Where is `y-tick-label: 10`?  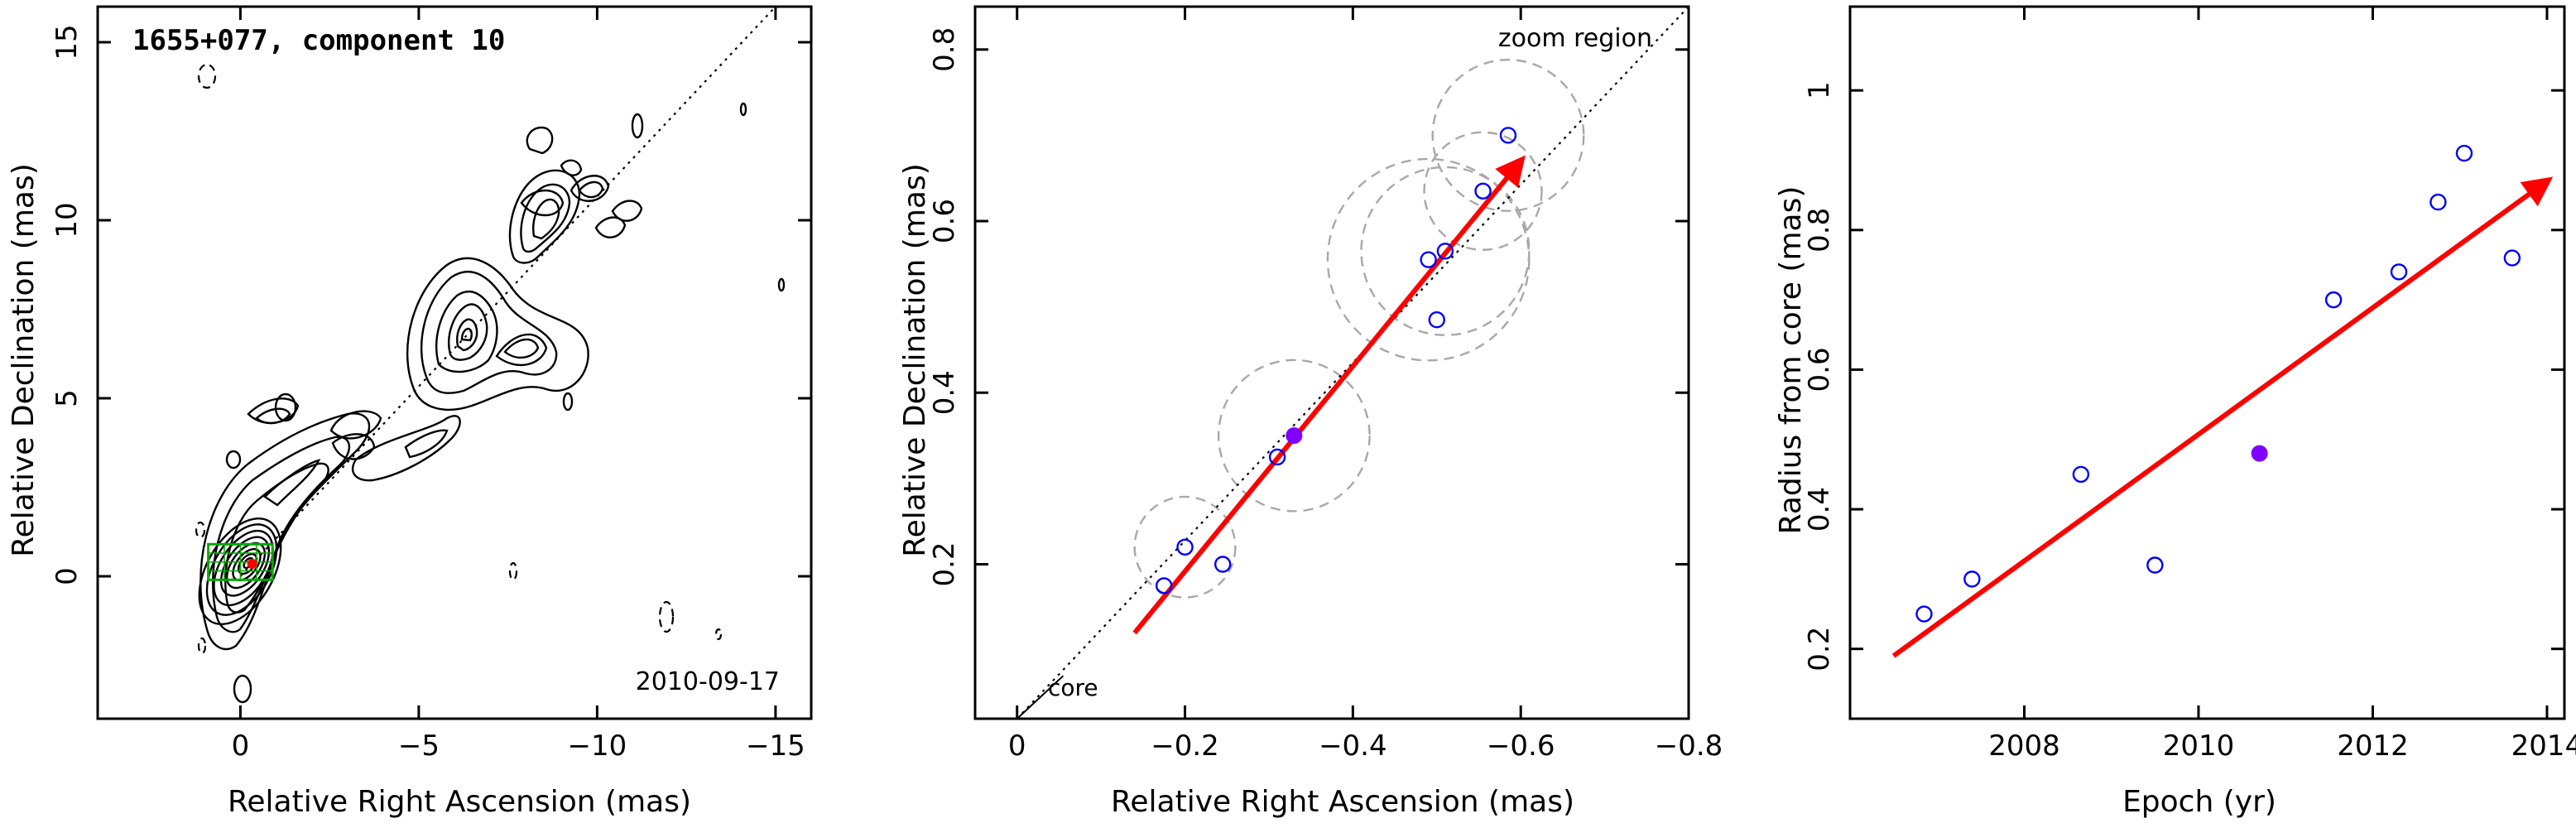 y-tick-label: 10 is located at coordinates (67, 220).